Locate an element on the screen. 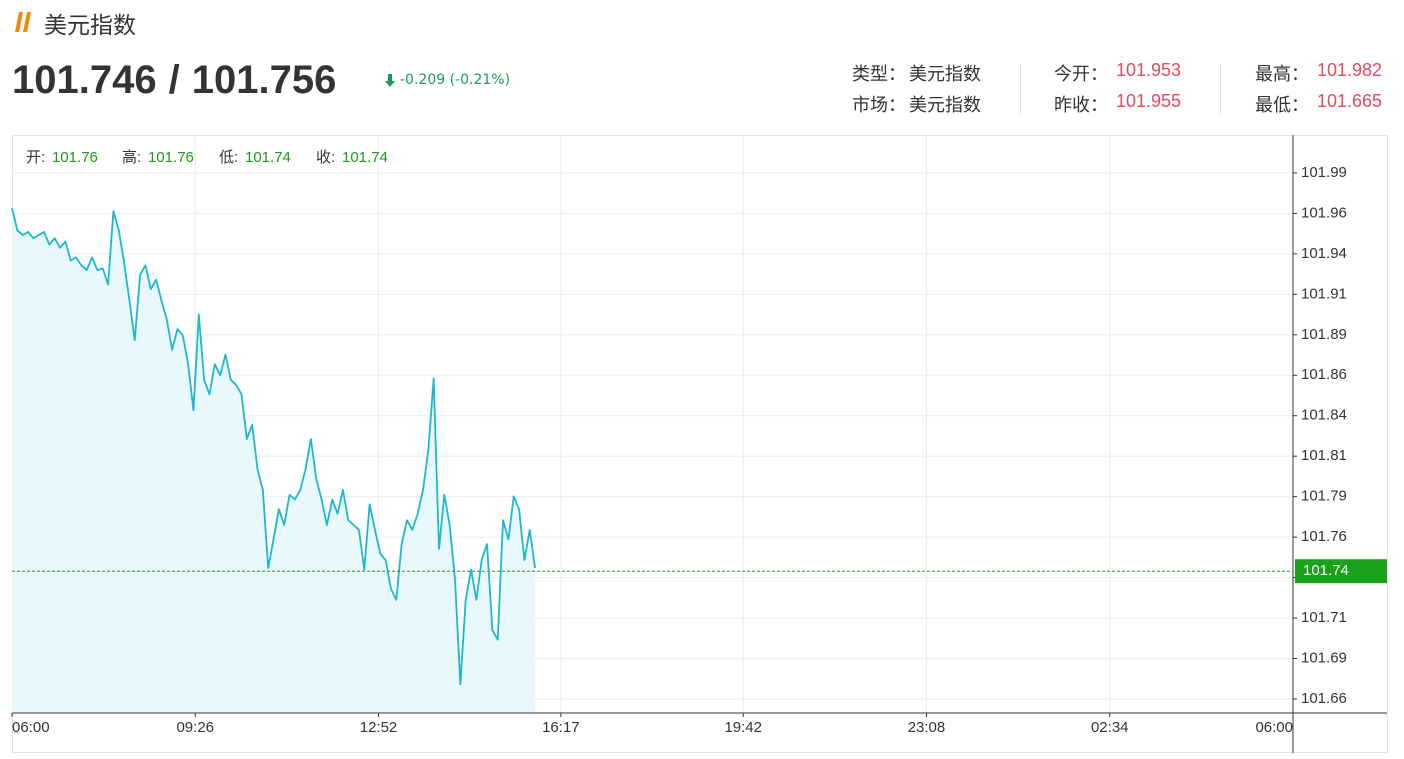 This screenshot has width=1404, height=759. y-tick-label: 101.89 is located at coordinates (1324, 334).